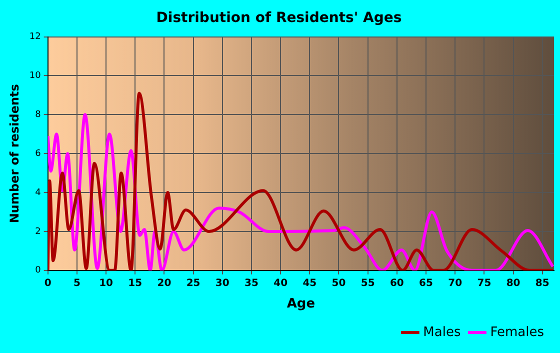 The height and width of the screenshot is (353, 560). I want to click on x-tick-label: 60, so click(397, 283).